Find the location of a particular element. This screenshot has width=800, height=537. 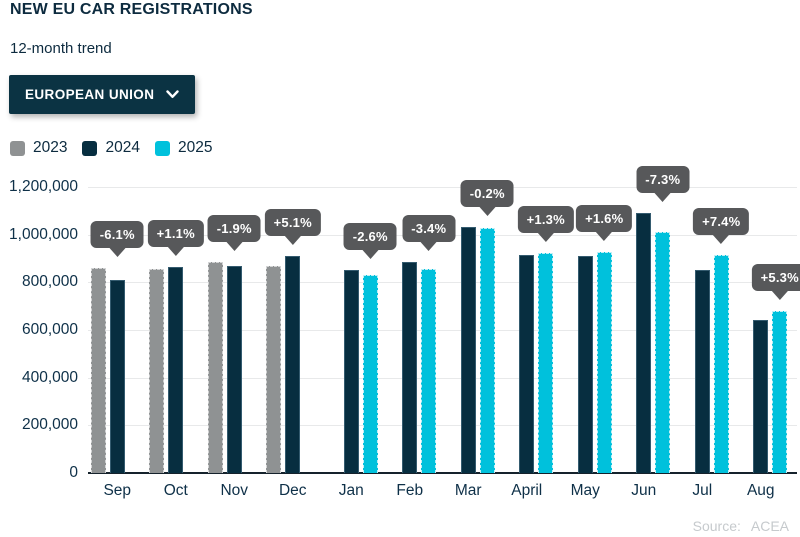

pct-tooltip-April: +1.3% is located at coordinates (545, 219).